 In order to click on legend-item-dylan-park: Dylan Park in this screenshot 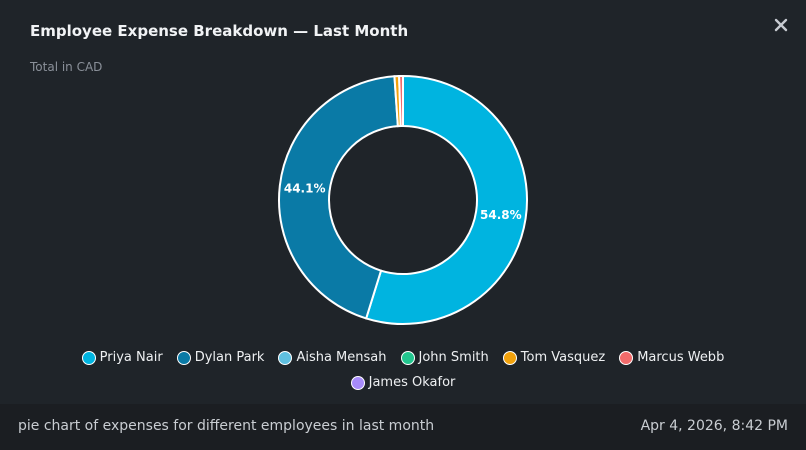, I will do `click(220, 357)`.